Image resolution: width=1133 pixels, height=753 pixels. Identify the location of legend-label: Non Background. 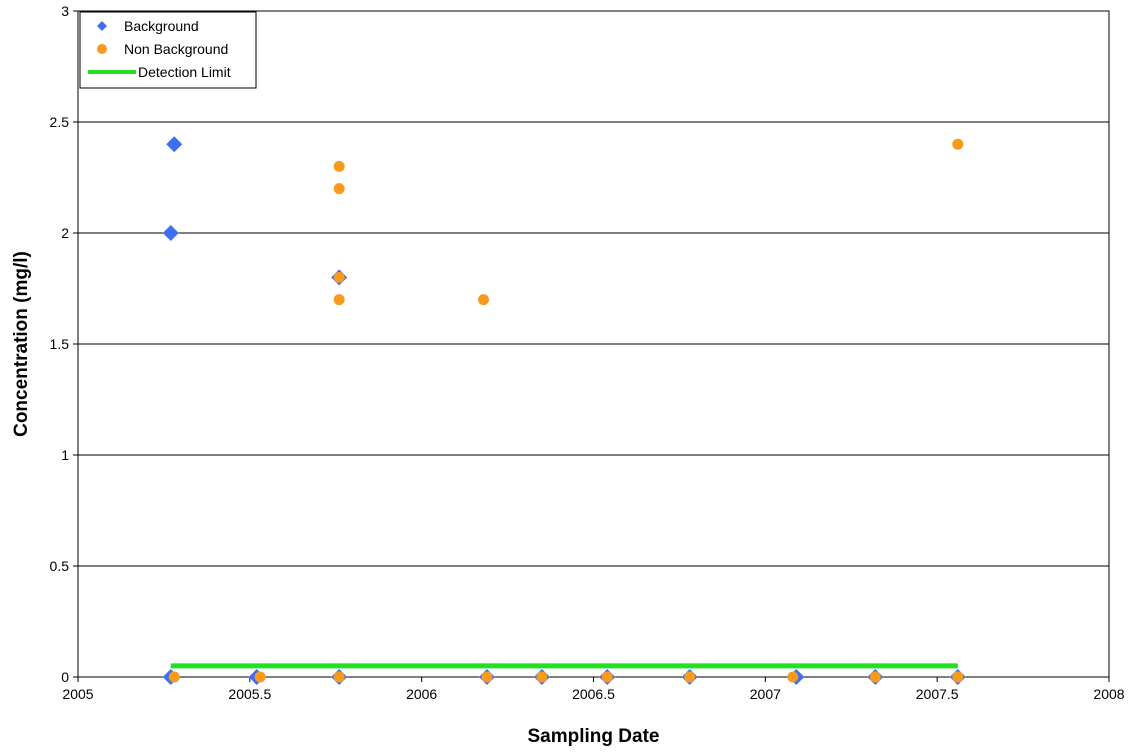
(176, 49).